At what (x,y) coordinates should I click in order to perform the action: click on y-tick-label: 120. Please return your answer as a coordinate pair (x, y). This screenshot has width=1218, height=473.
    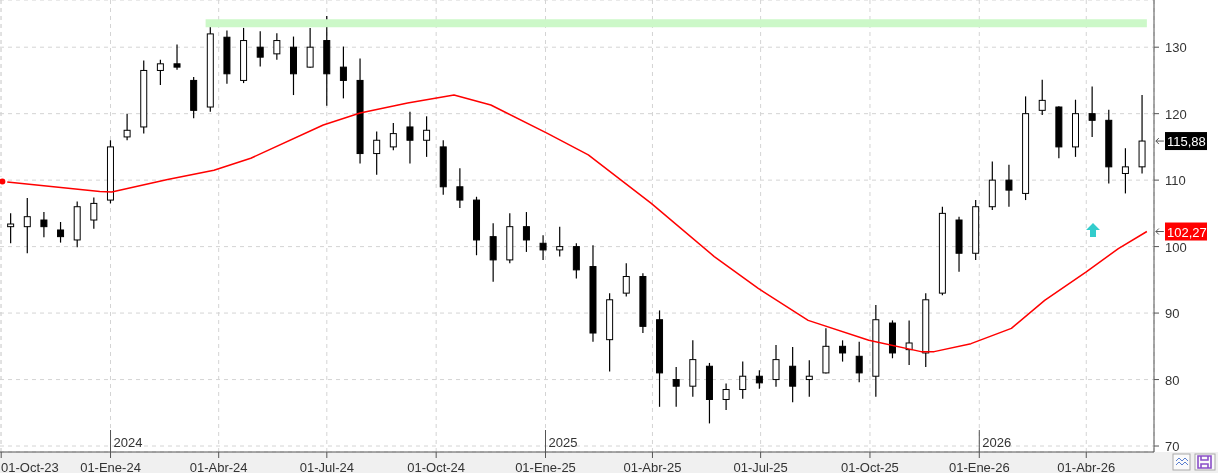
    Looking at the image, I should click on (1176, 114).